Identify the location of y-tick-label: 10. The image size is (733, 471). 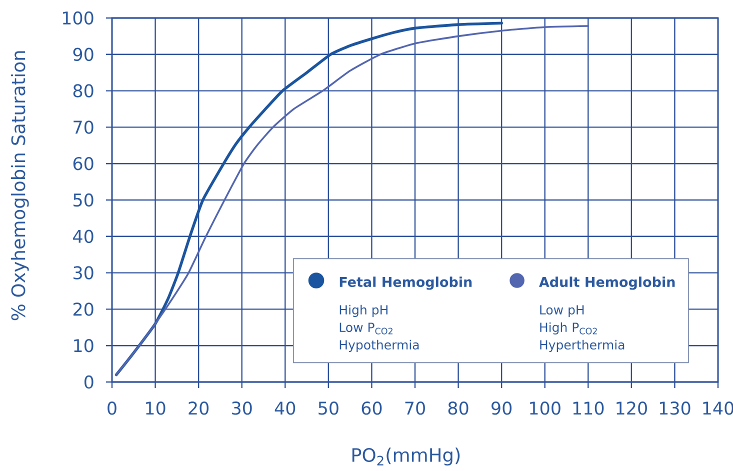
(84, 345).